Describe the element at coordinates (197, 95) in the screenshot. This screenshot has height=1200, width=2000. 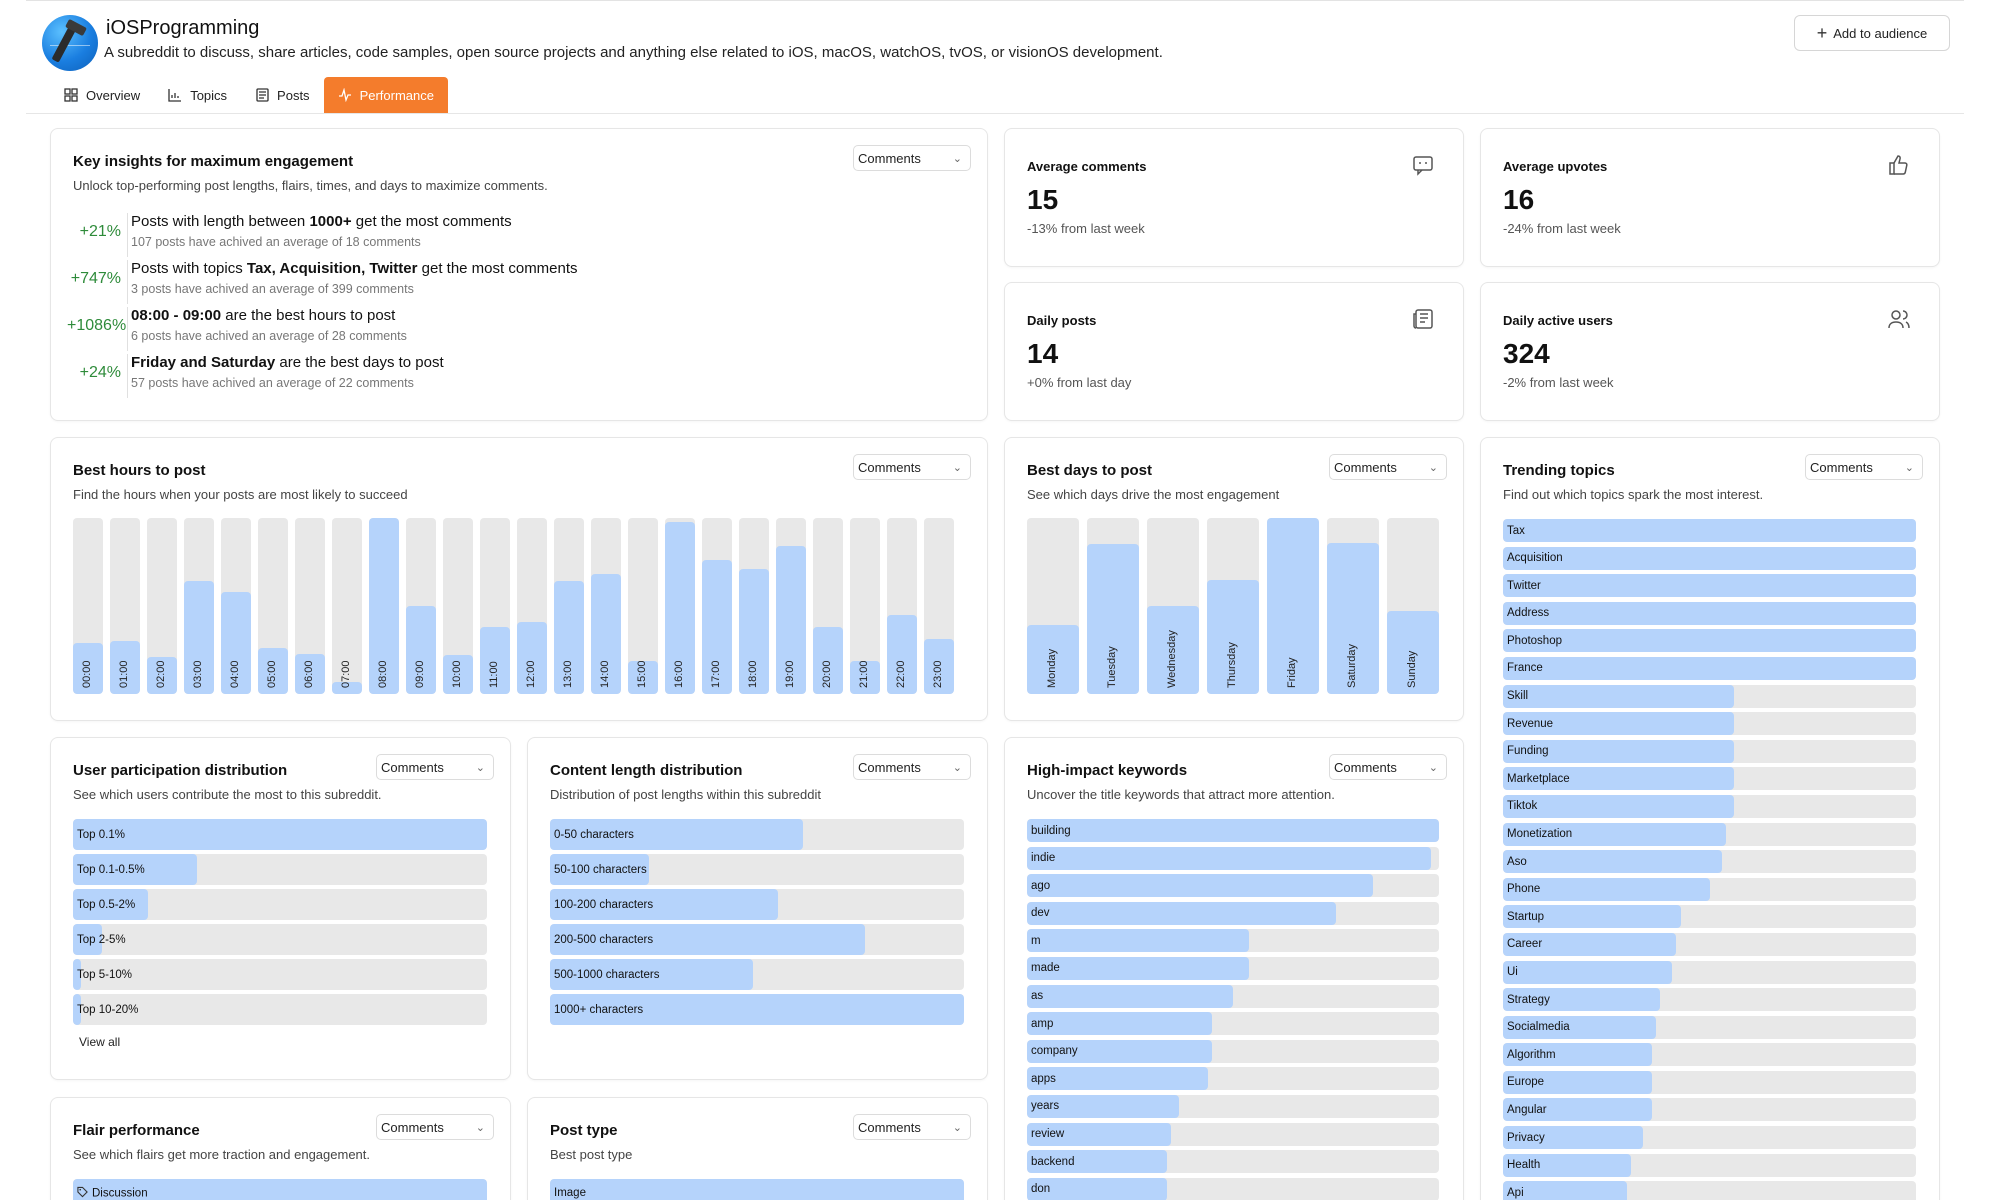
I see `tab-topics: Topics` at that location.